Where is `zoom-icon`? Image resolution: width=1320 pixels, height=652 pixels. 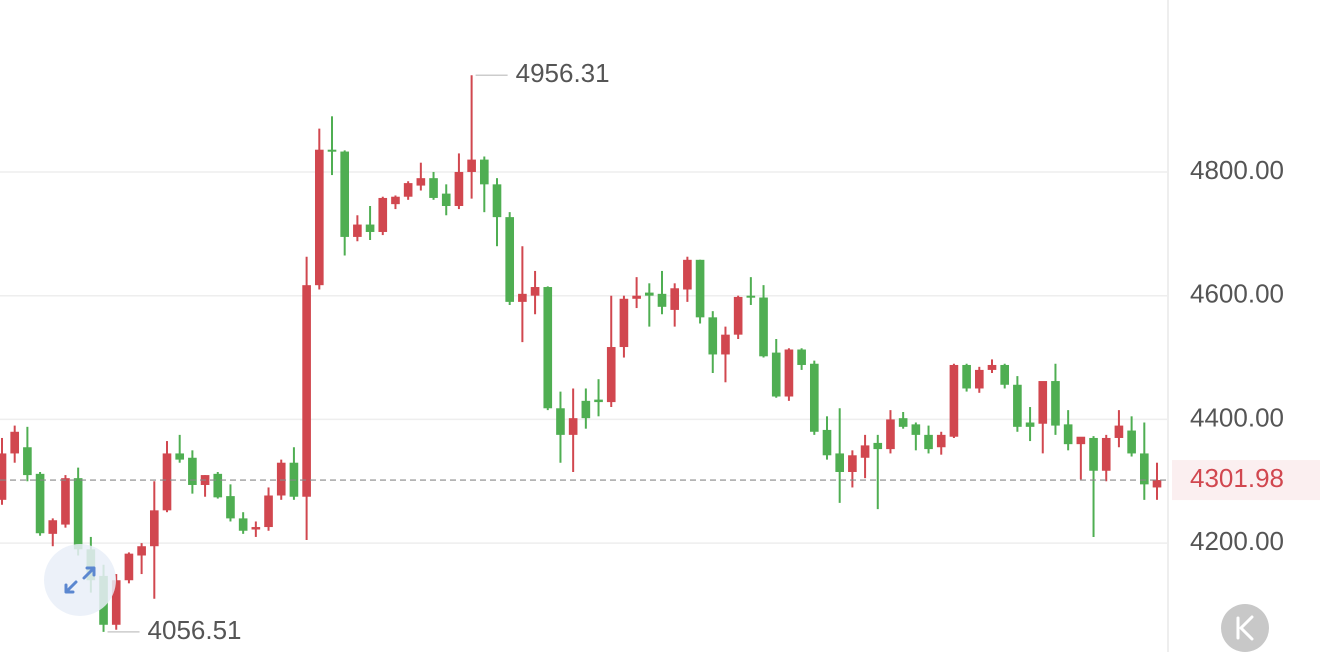
zoom-icon is located at coordinates (80, 580).